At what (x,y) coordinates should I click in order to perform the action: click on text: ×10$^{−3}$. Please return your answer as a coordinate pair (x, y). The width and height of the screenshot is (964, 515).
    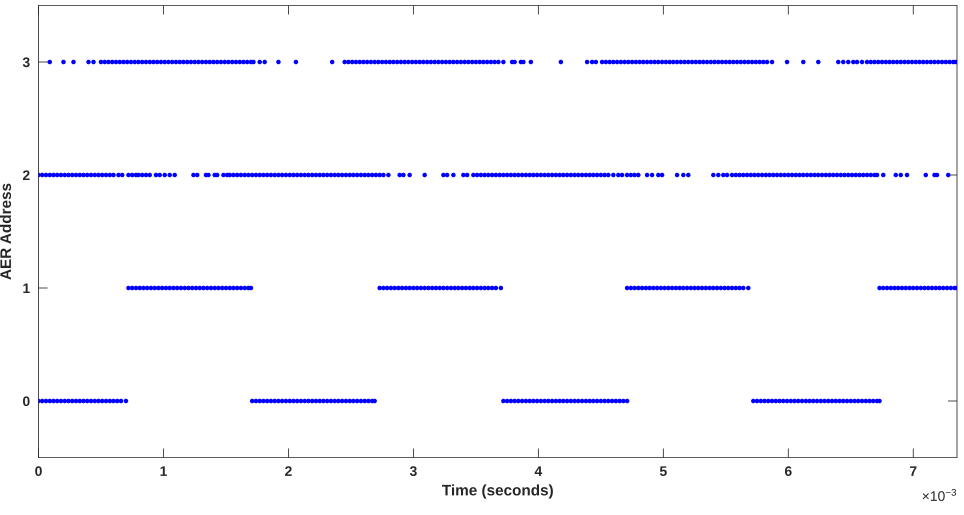
    Looking at the image, I should click on (939, 494).